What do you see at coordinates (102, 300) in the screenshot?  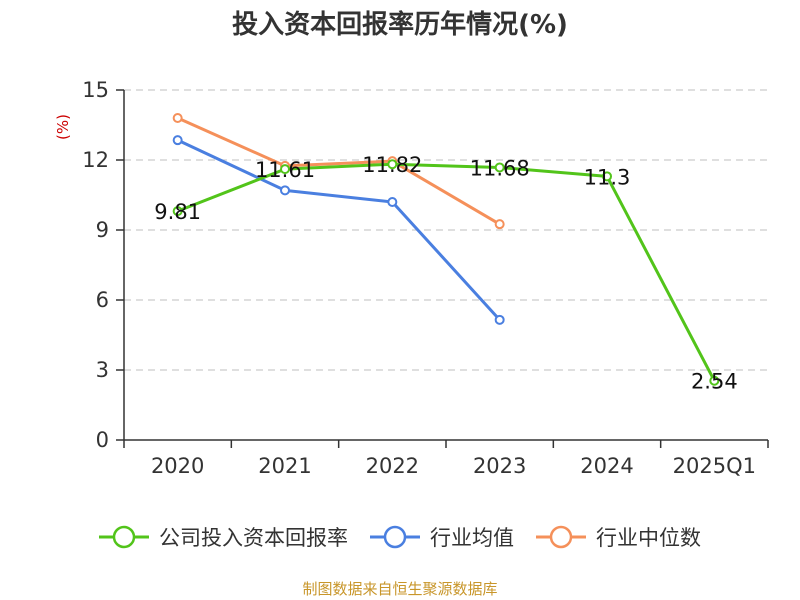 I see `y-tick-label: 6` at bounding box center [102, 300].